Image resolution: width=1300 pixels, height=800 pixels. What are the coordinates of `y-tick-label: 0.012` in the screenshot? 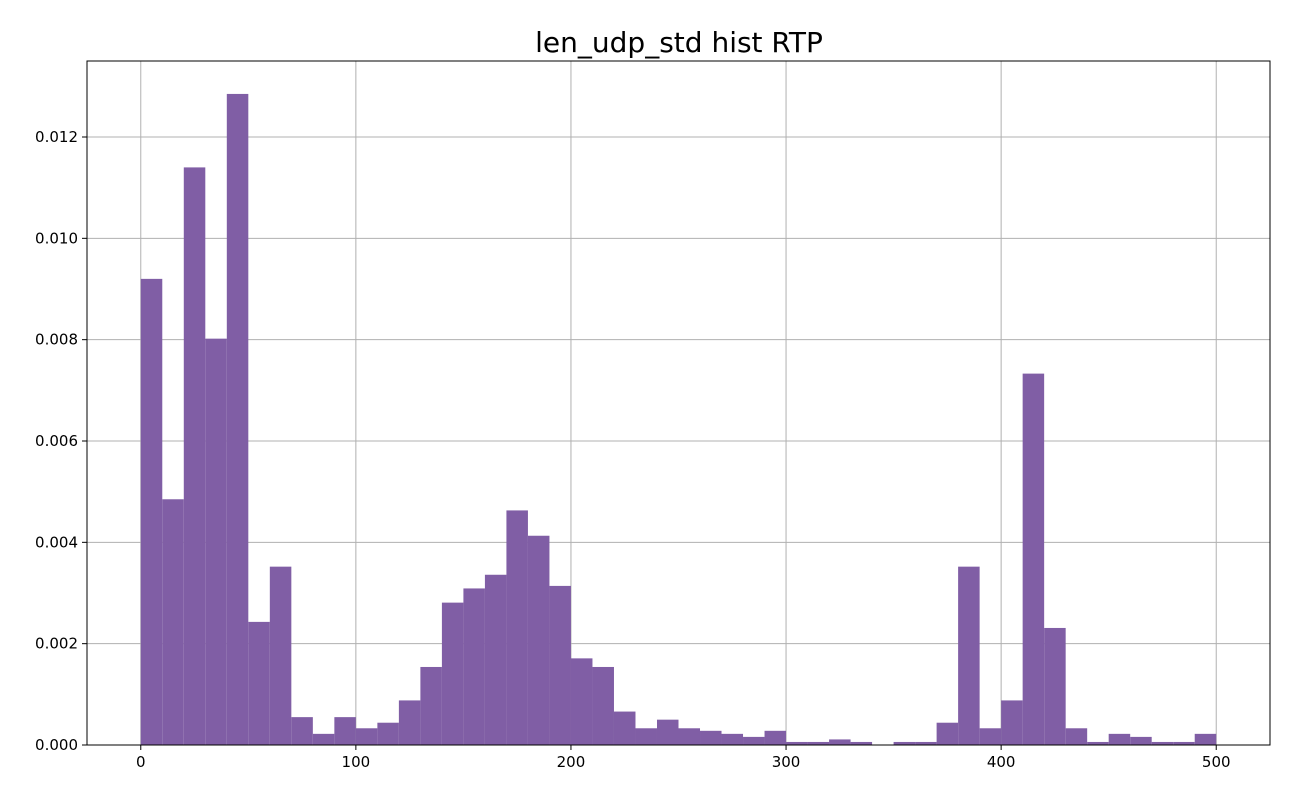 It's located at (56, 137).